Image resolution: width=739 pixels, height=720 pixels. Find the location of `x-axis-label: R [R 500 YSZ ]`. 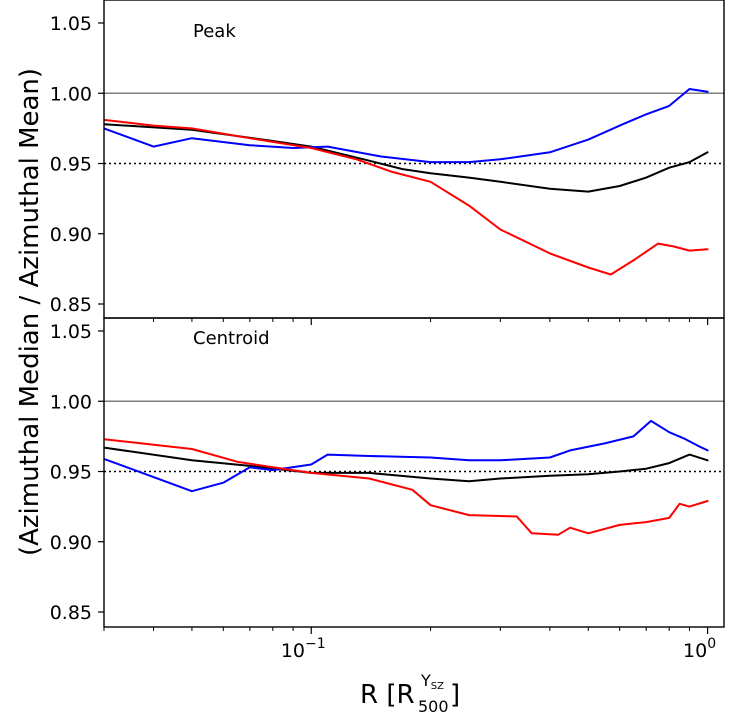

x-axis-label: R [R 500 YSZ ] is located at coordinates (410, 693).